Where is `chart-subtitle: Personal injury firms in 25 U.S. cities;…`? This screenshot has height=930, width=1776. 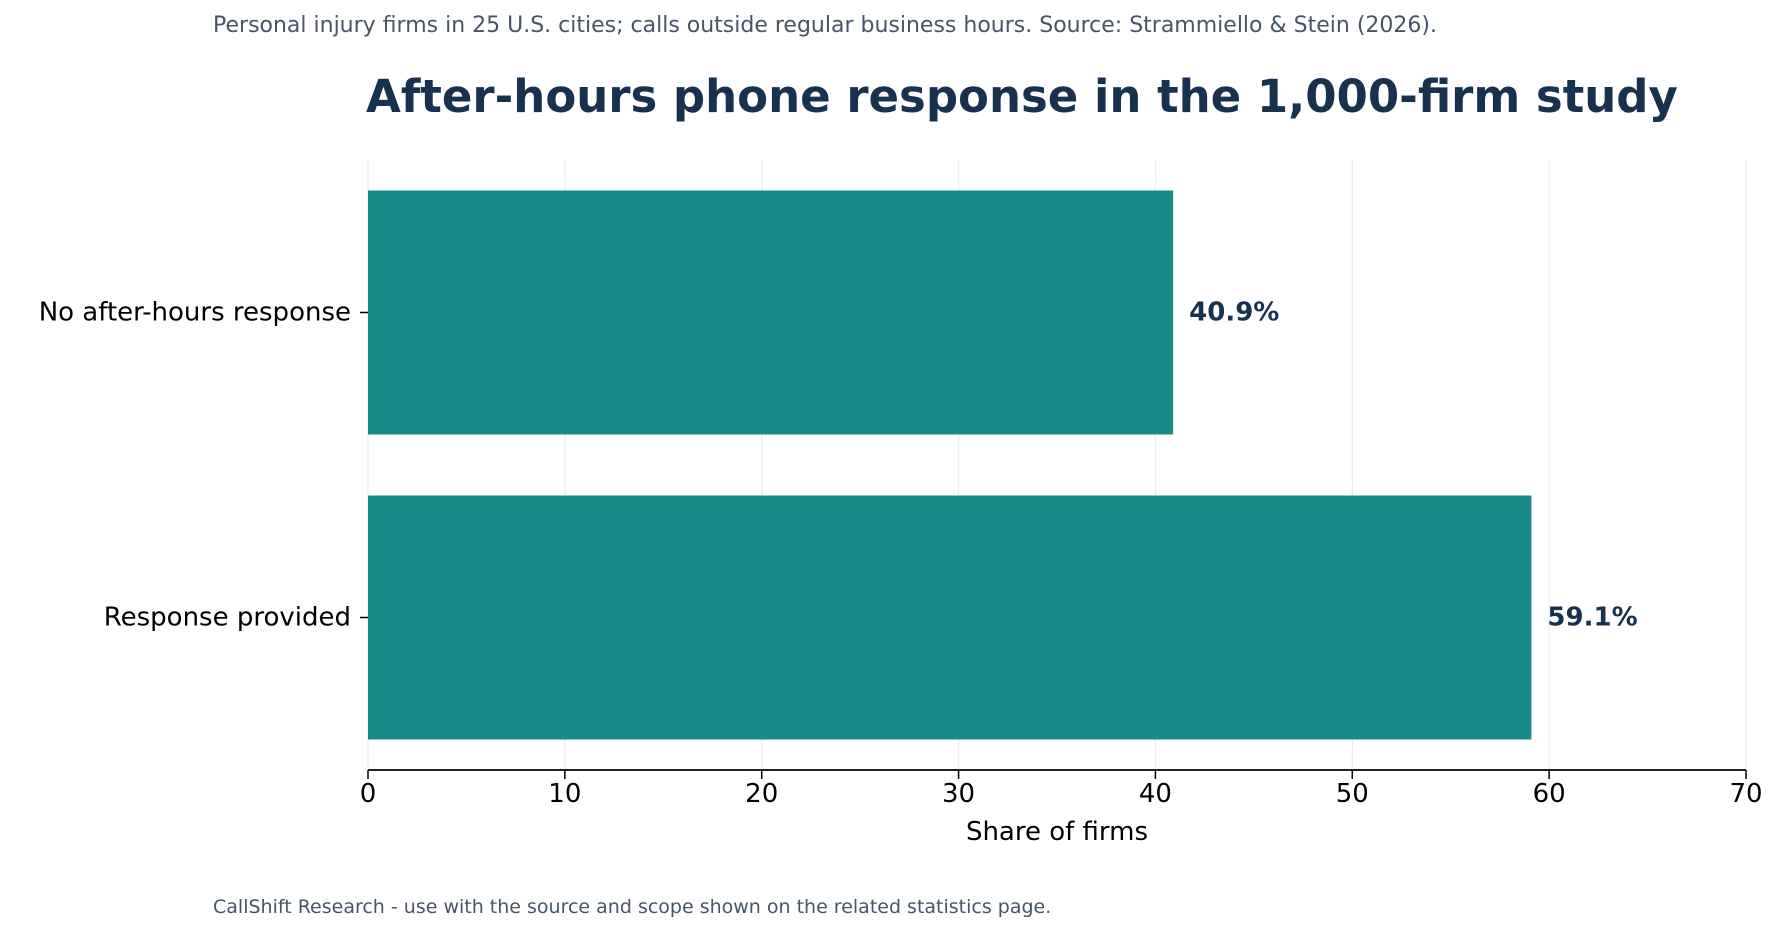 chart-subtitle: Personal injury firms in 25 U.S. cities;… is located at coordinates (825, 25).